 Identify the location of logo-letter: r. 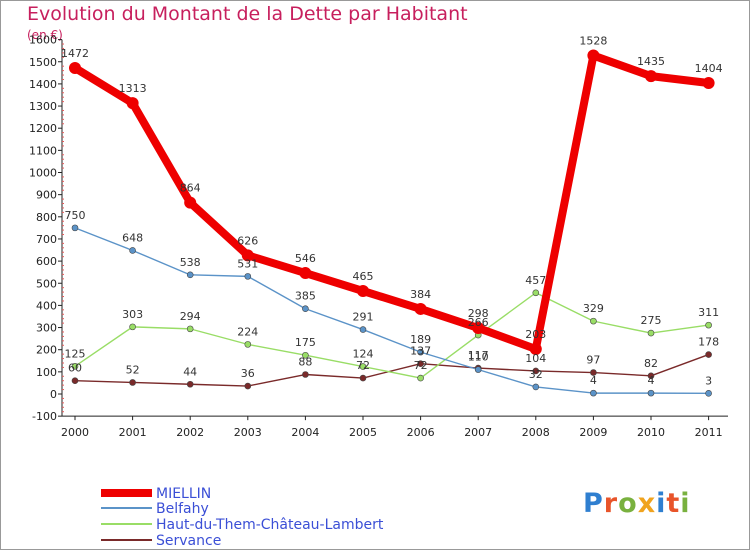
(611, 503).